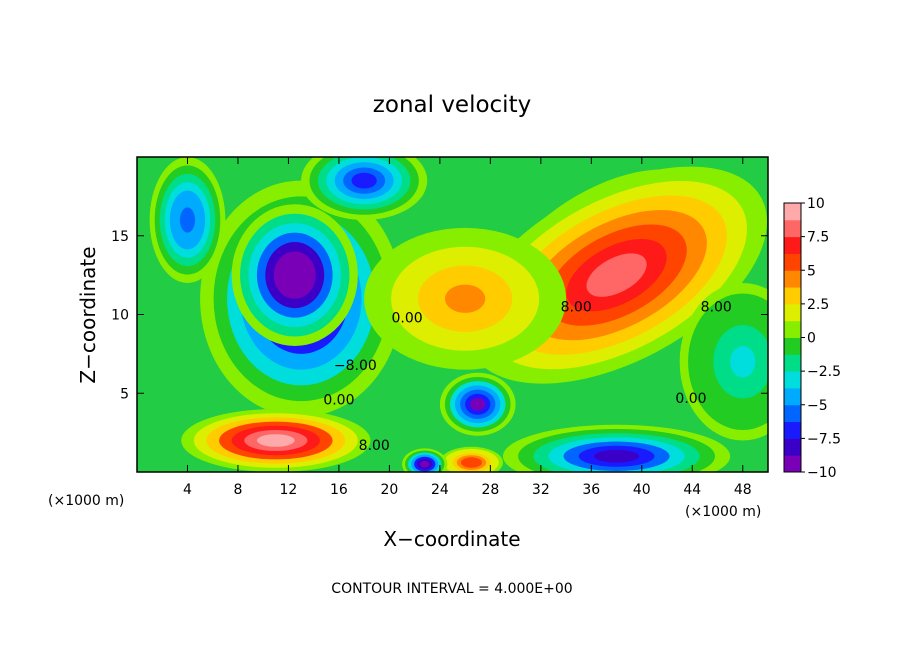 The image size is (904, 654). I want to click on x-axis-label: X−coordinate, so click(451, 539).